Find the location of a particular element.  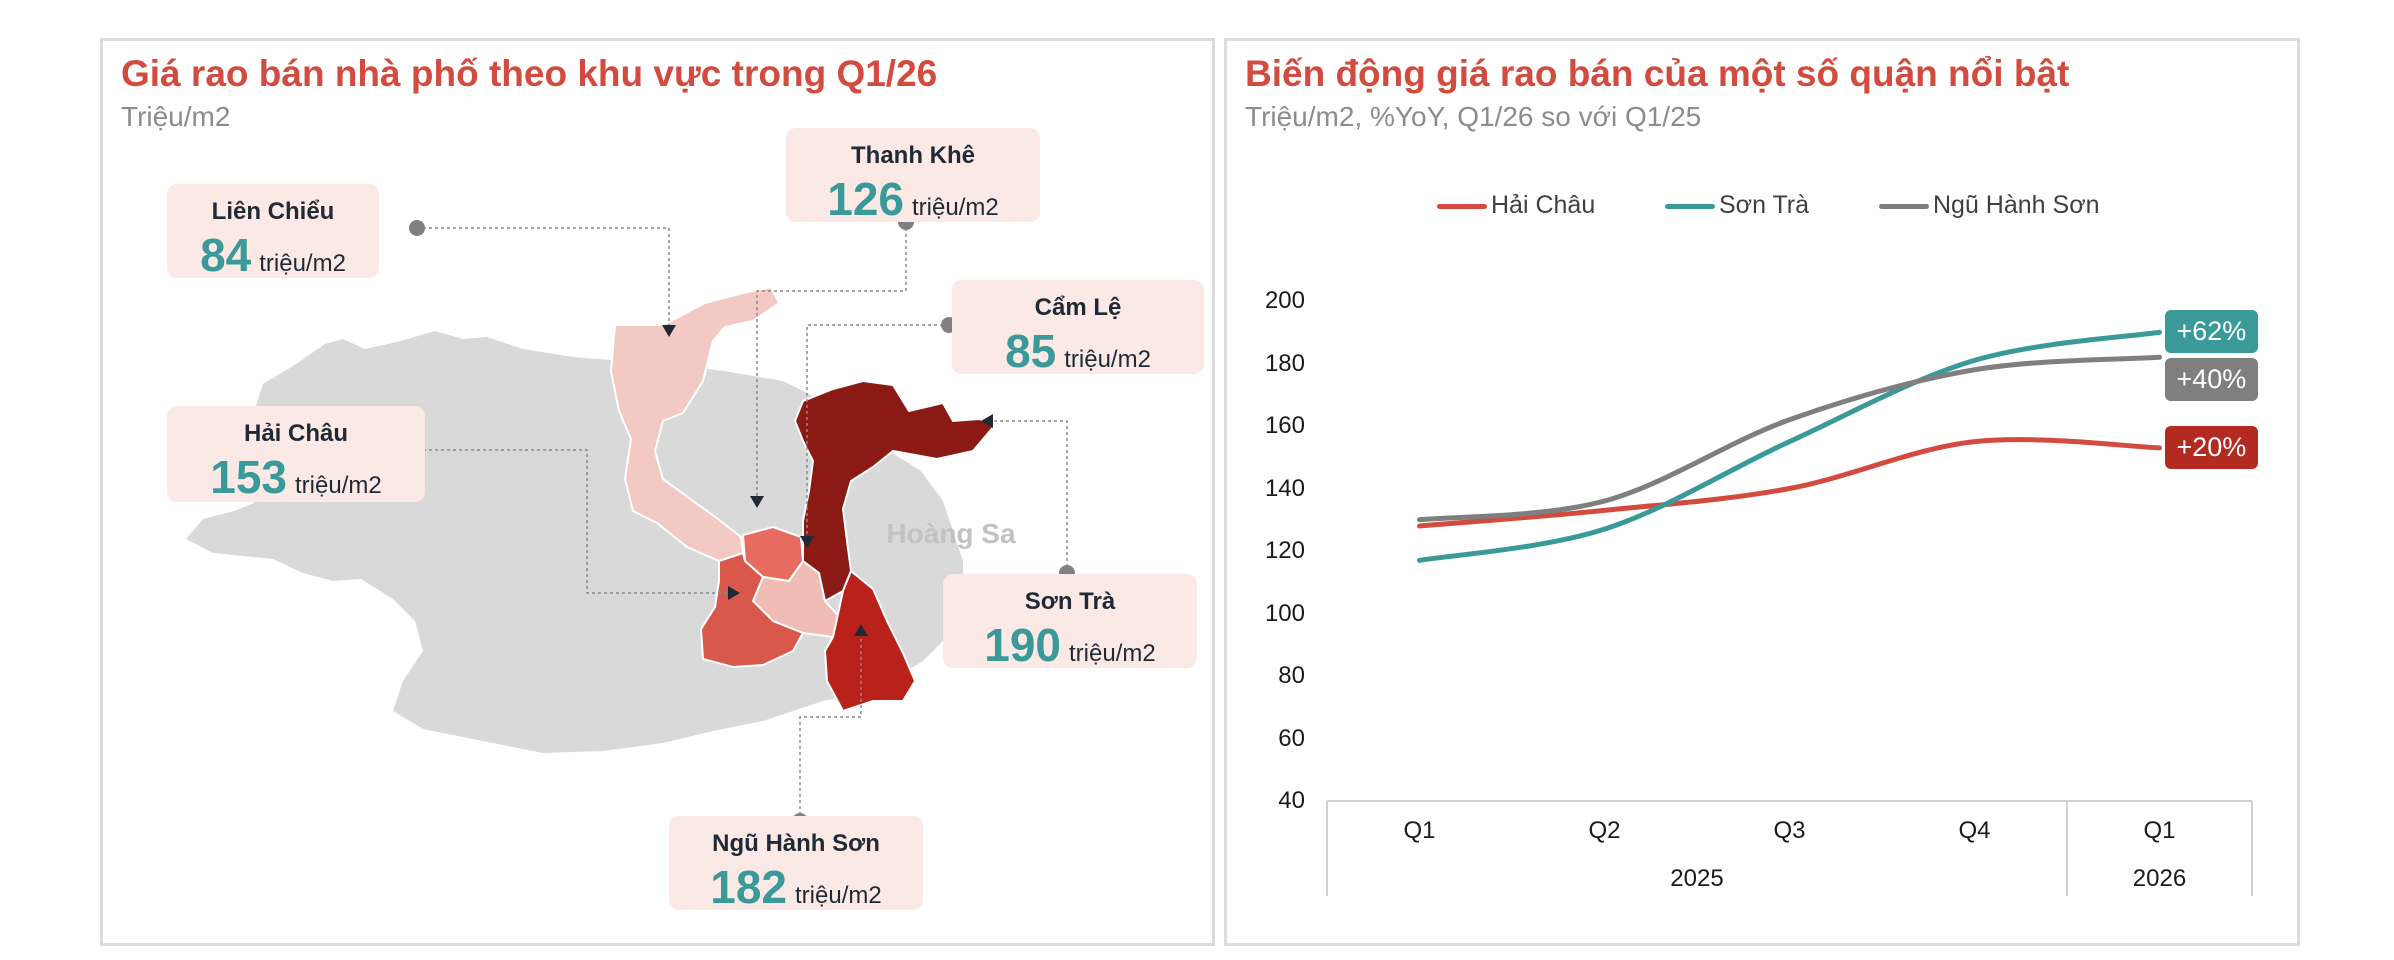

callout-ngu-hanh-son: Ngũ Hành Sơn 182 triệu/m2 is located at coordinates (796, 864).